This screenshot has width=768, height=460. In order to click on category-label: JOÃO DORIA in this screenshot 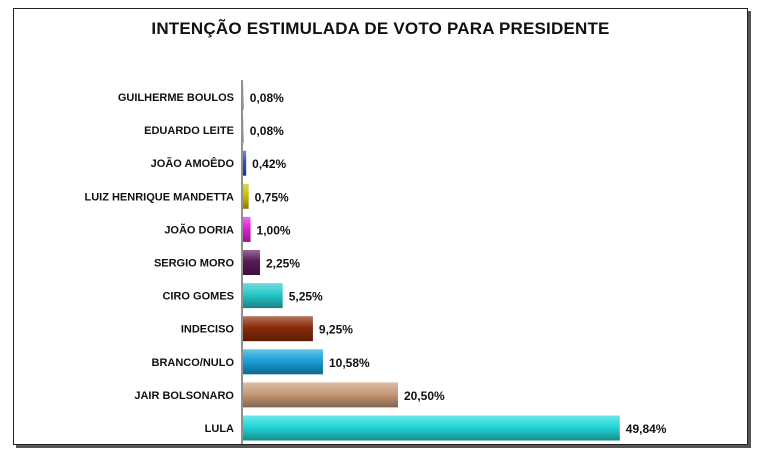, I will do `click(199, 229)`.